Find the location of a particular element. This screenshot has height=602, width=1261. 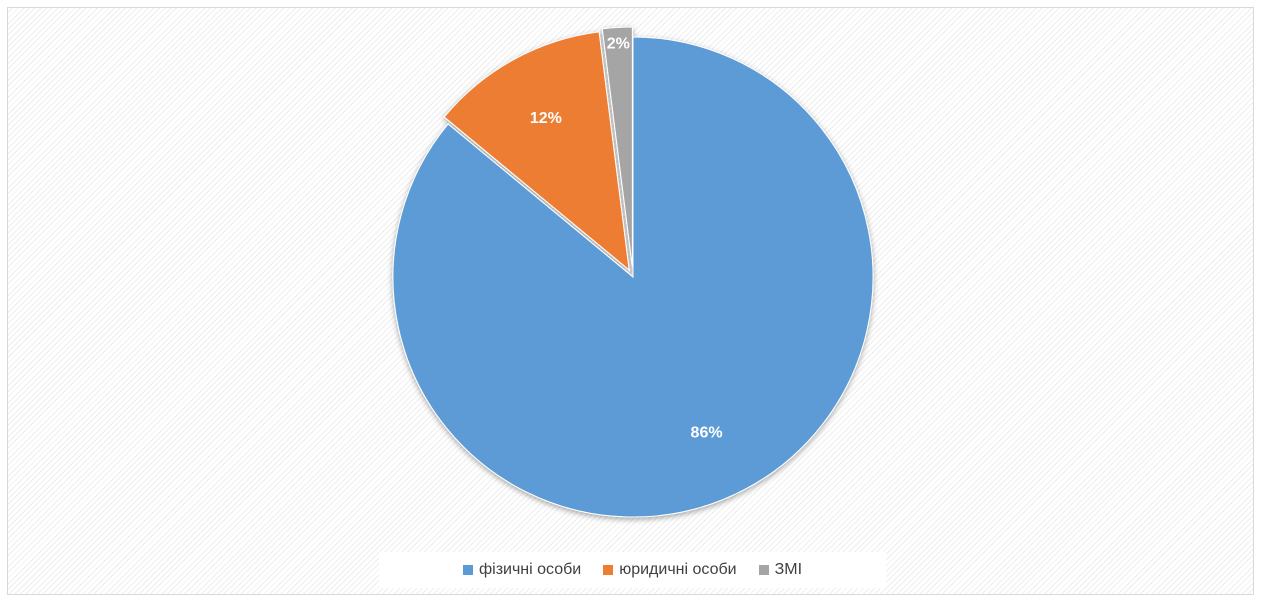

legend-swatch-media is located at coordinates (763, 570).